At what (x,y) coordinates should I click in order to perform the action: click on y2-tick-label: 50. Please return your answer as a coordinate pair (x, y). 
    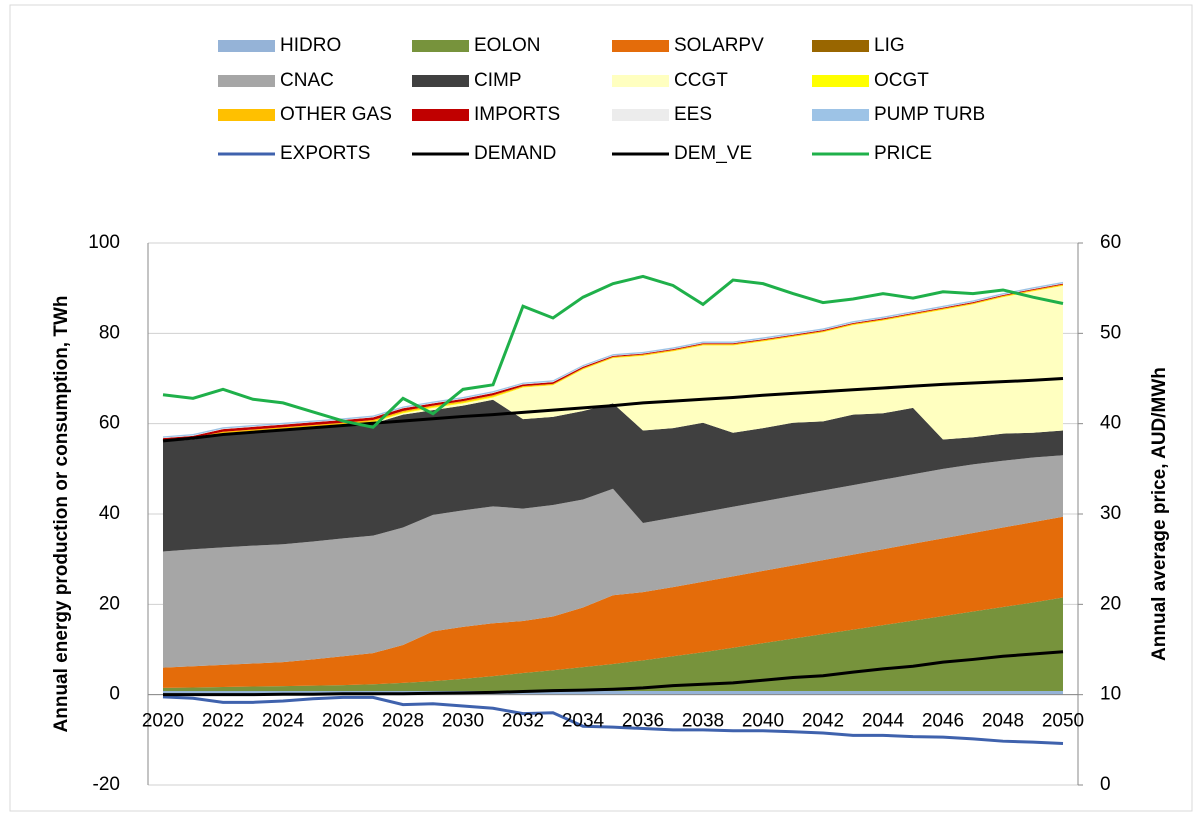
    Looking at the image, I should click on (1110, 332).